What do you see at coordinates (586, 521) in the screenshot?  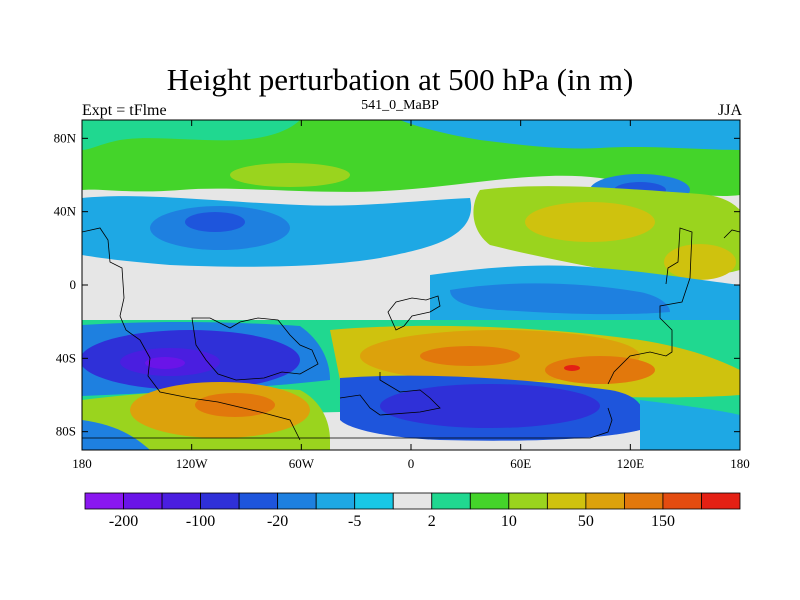 I see `colorbar-label: 50` at bounding box center [586, 521].